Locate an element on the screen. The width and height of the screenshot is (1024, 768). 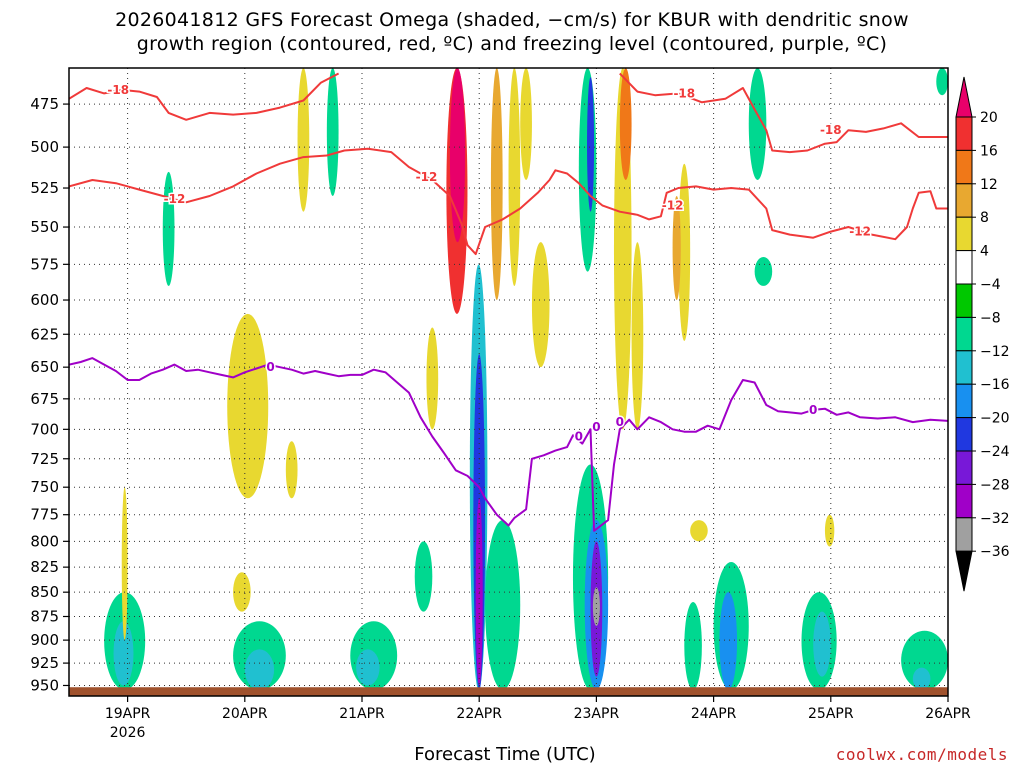
colorbar-label: −16 is located at coordinates (995, 385).